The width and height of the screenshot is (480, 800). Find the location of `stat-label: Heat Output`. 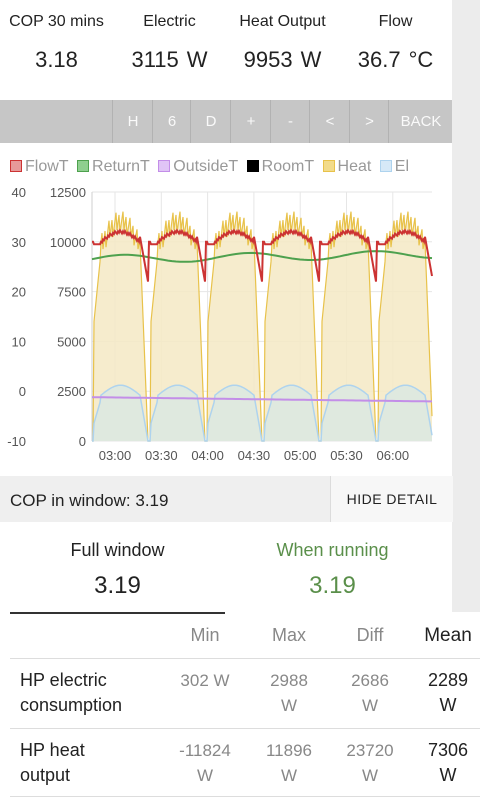

stat-label: Heat Output is located at coordinates (282, 21).